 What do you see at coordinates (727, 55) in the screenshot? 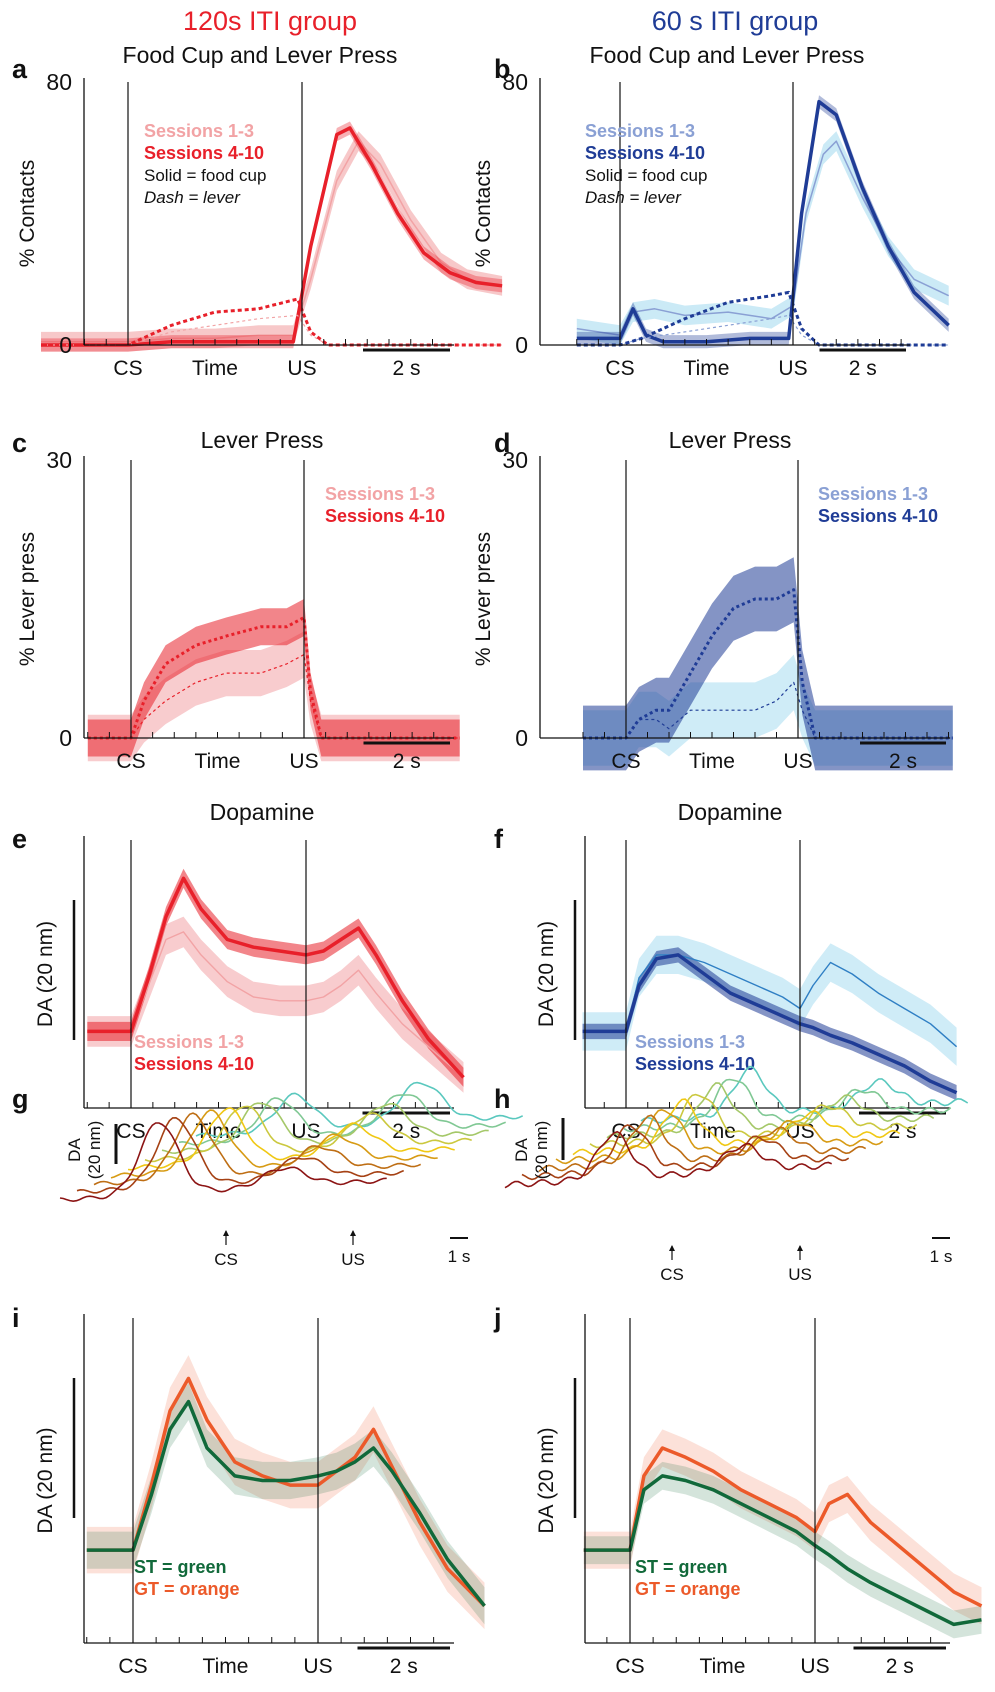
I see `panel-title: Food Cup and Lever Press` at bounding box center [727, 55].